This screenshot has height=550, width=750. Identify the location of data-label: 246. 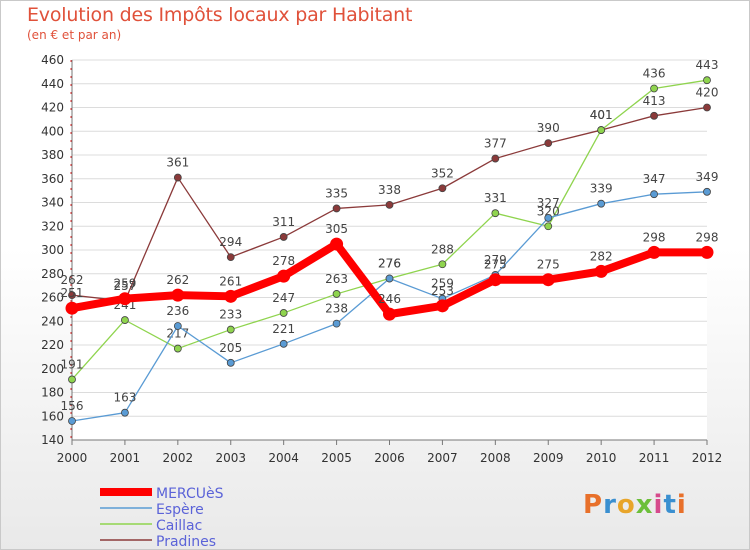
(389, 299).